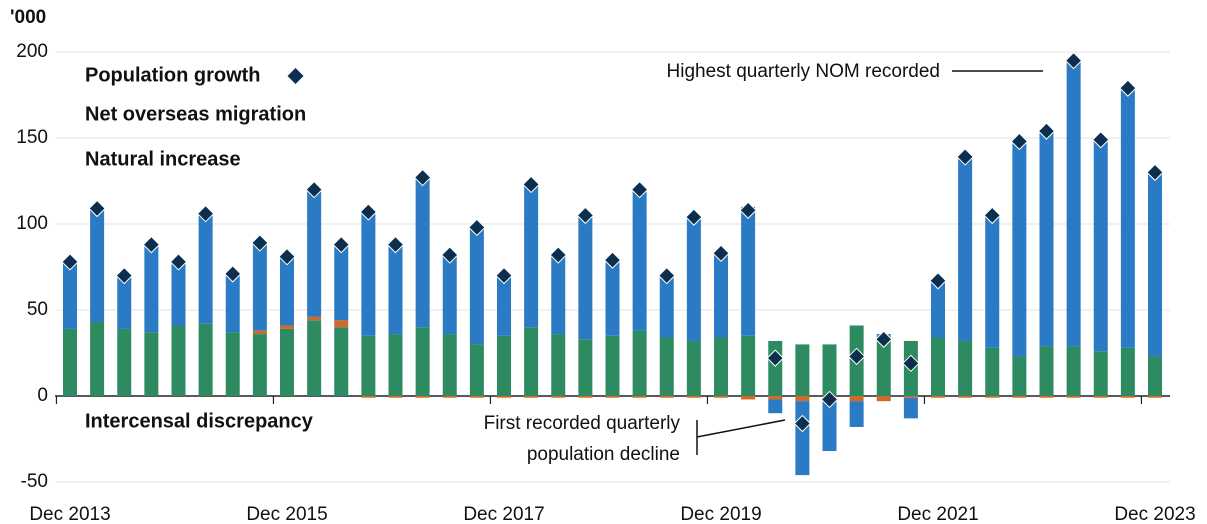  I want to click on x-tick-label: Dec 2015, so click(286, 514).